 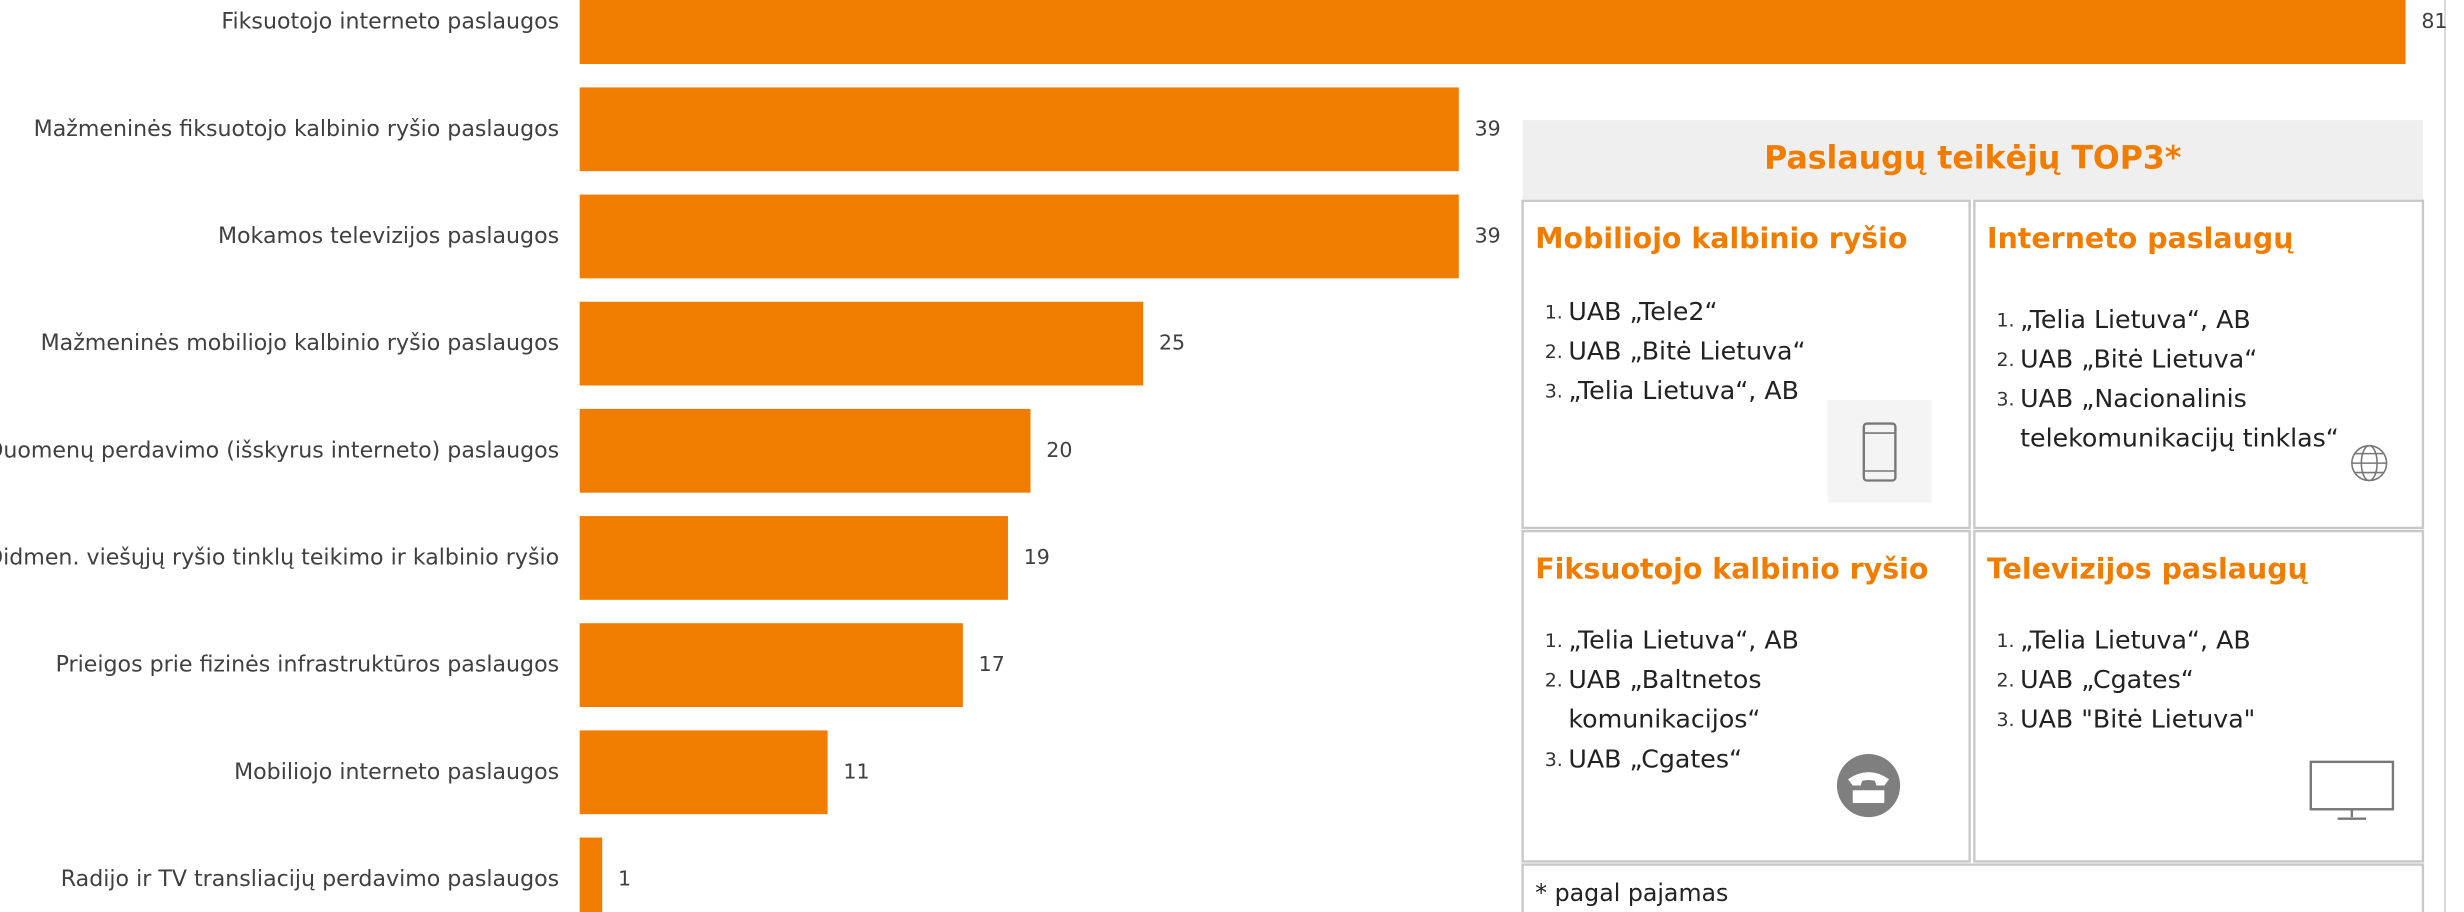 What do you see at coordinates (390, 22) in the screenshot?
I see `category-label: Fiksuotojo interneto paslaugos` at bounding box center [390, 22].